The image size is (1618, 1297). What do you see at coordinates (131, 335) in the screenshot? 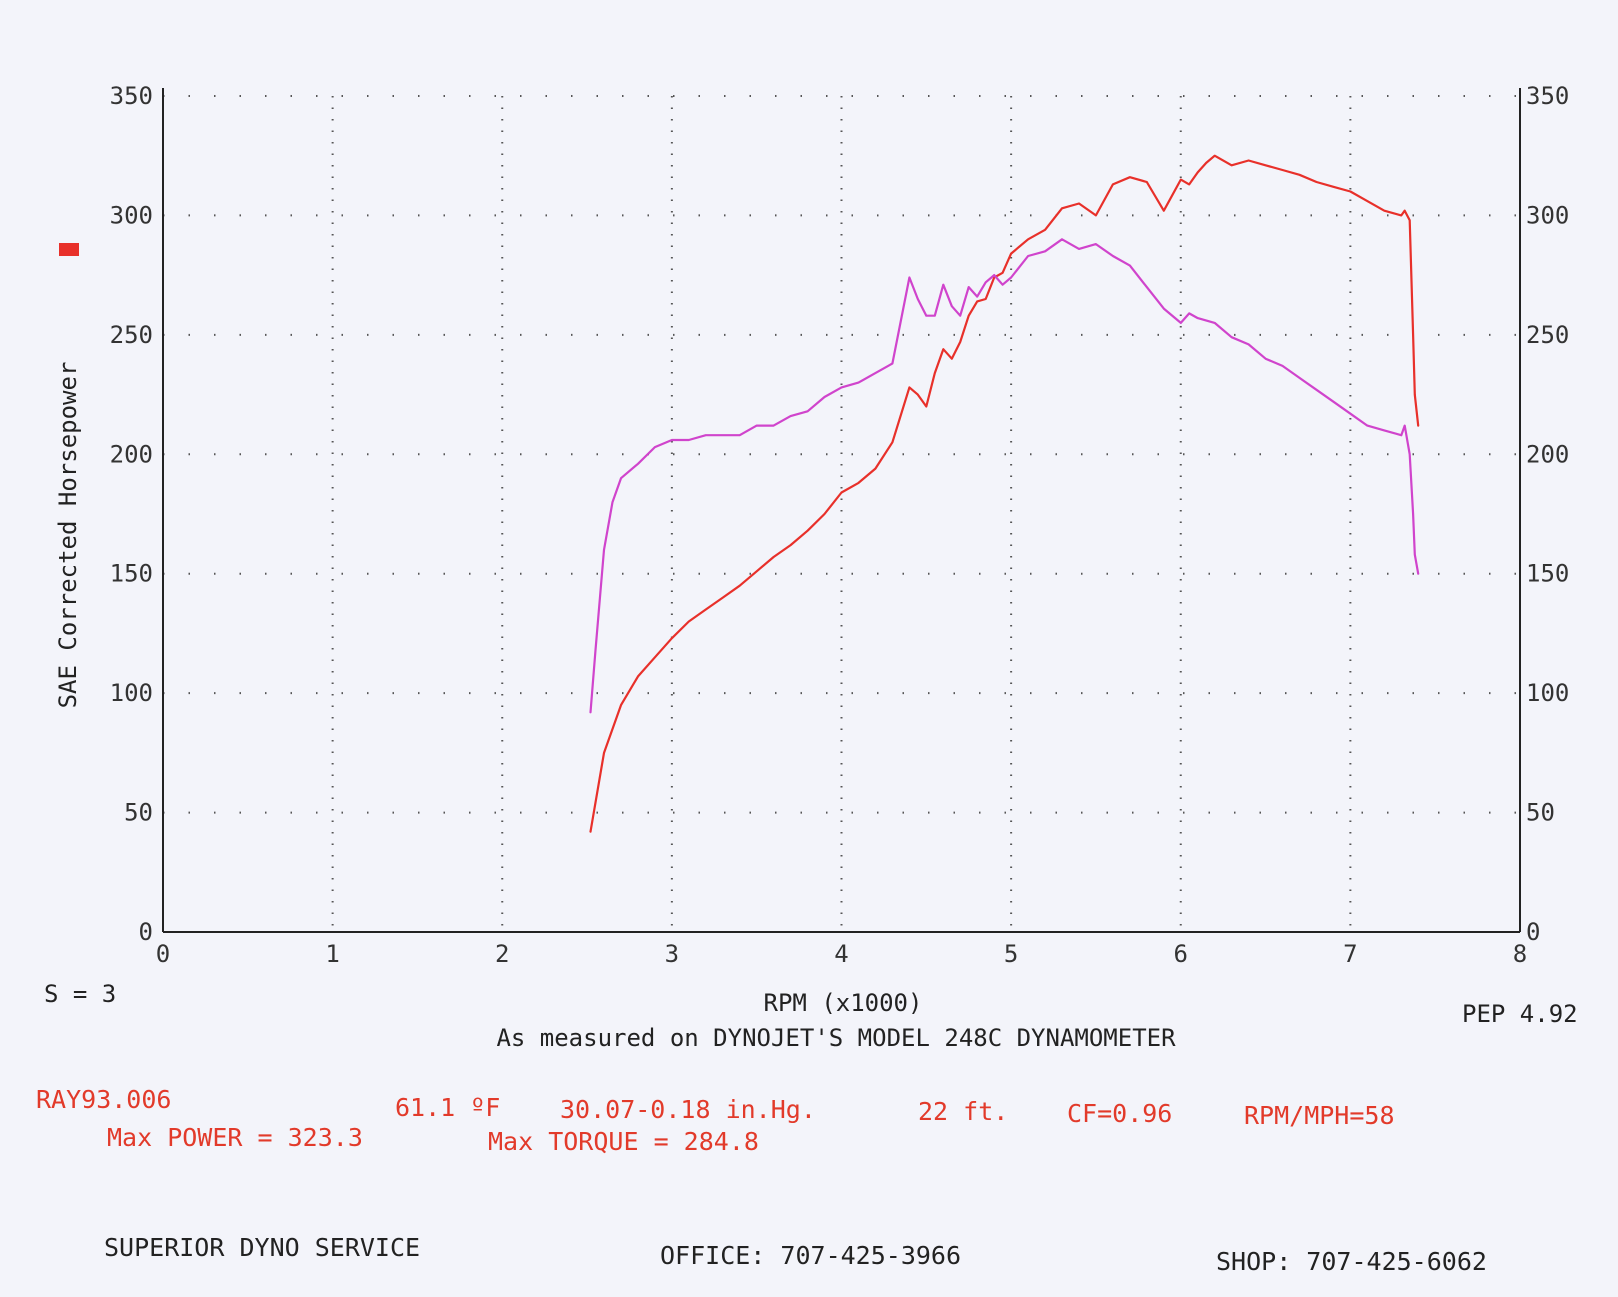
I see `y-tick-label: 250` at bounding box center [131, 335].